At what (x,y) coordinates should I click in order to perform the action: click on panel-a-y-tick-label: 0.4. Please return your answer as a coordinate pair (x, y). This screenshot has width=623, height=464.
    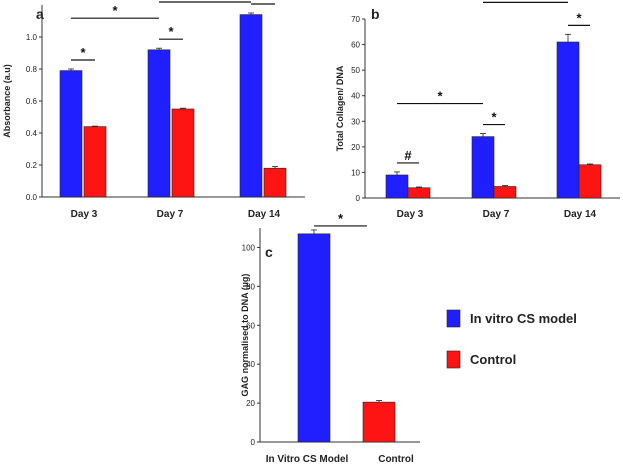
    Looking at the image, I should click on (32, 133).